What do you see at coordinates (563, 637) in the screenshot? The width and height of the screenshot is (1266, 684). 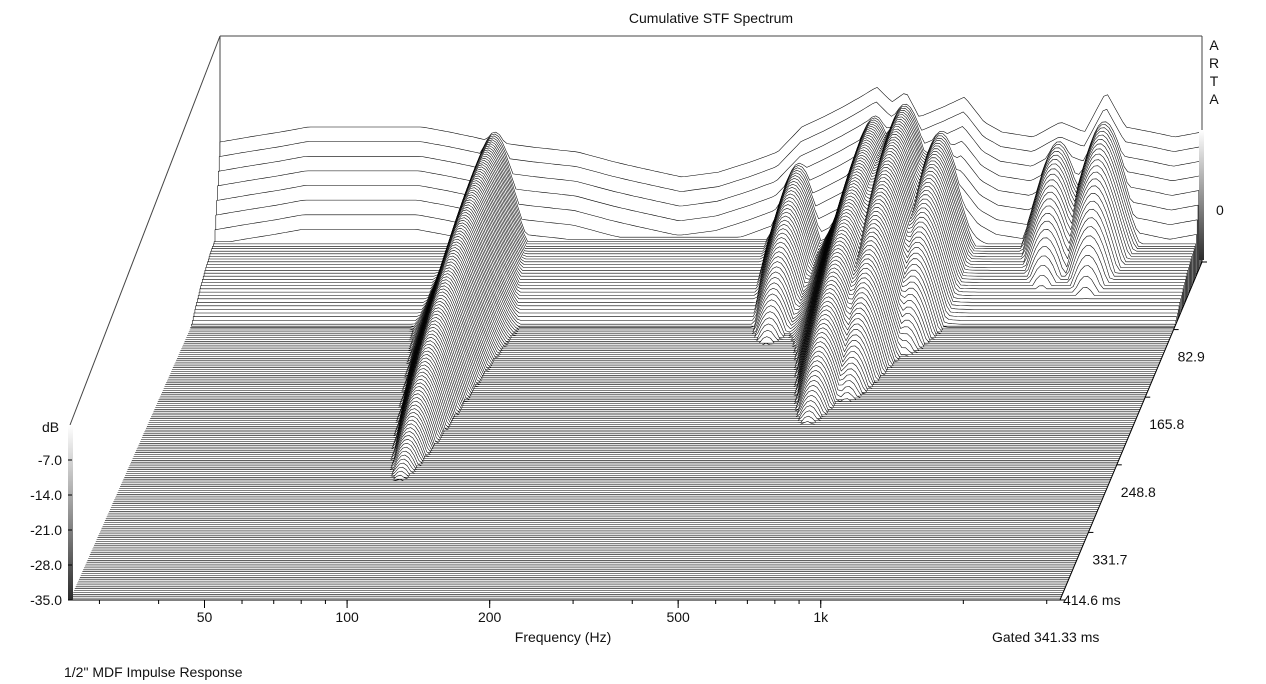 I see `x-axis-label: Frequency (Hz)` at bounding box center [563, 637].